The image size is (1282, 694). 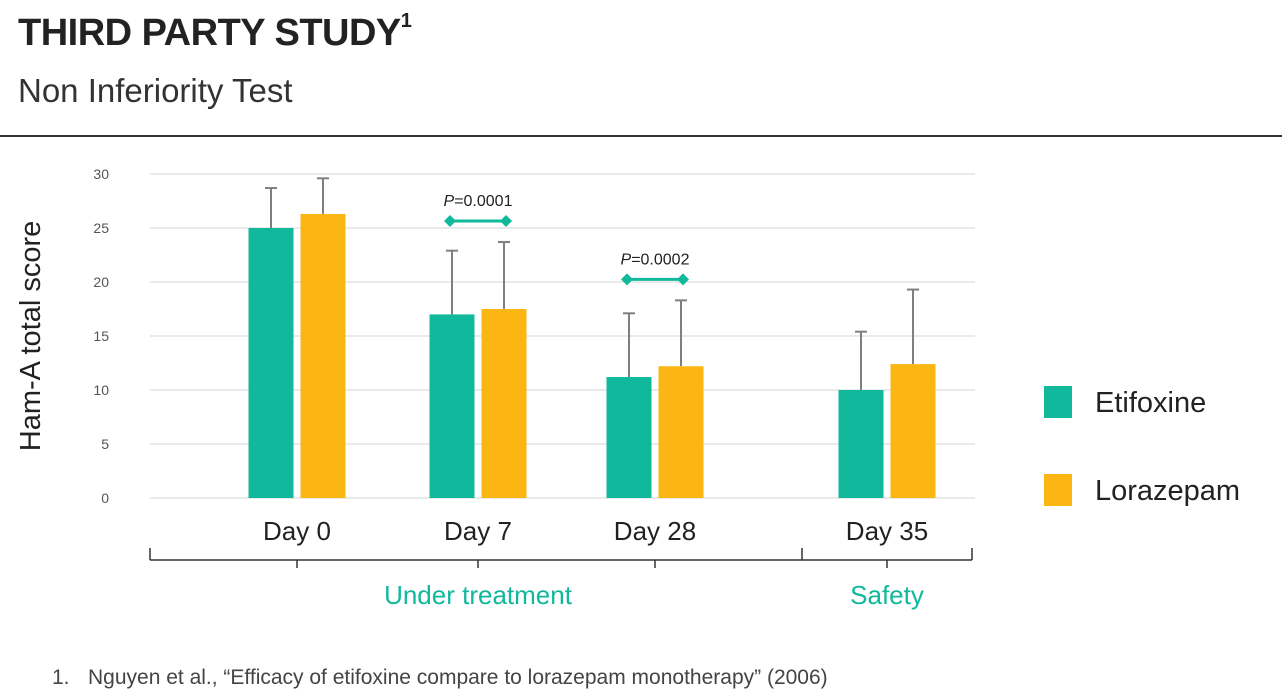 I want to click on title-footnote-marker: 1, so click(x=406, y=21).